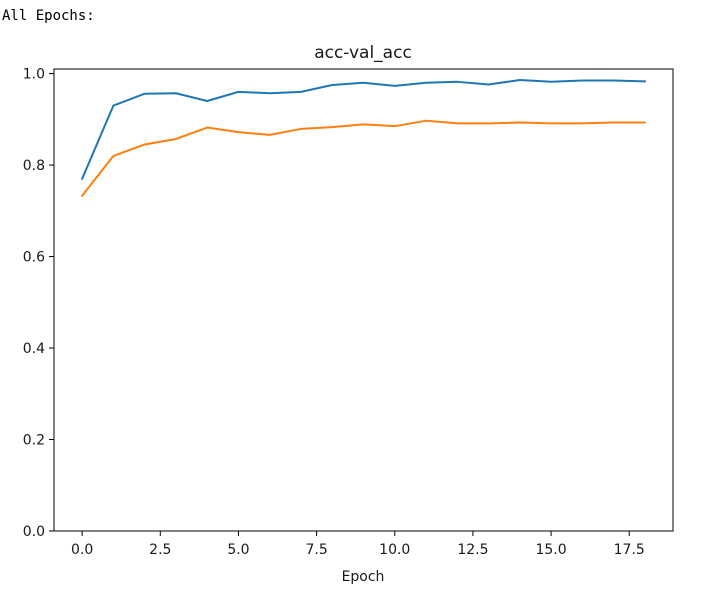 The width and height of the screenshot is (710, 602). What do you see at coordinates (394, 550) in the screenshot?
I see `x-tick-label: 10.0` at bounding box center [394, 550].